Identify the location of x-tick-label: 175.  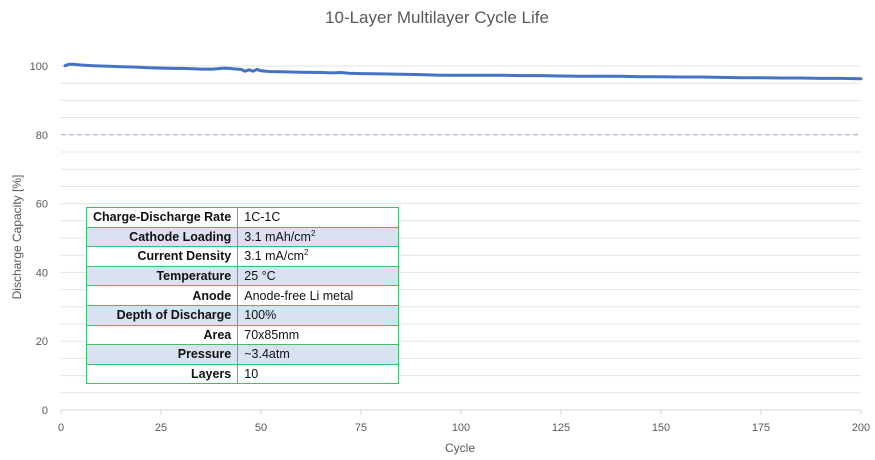
(761, 428).